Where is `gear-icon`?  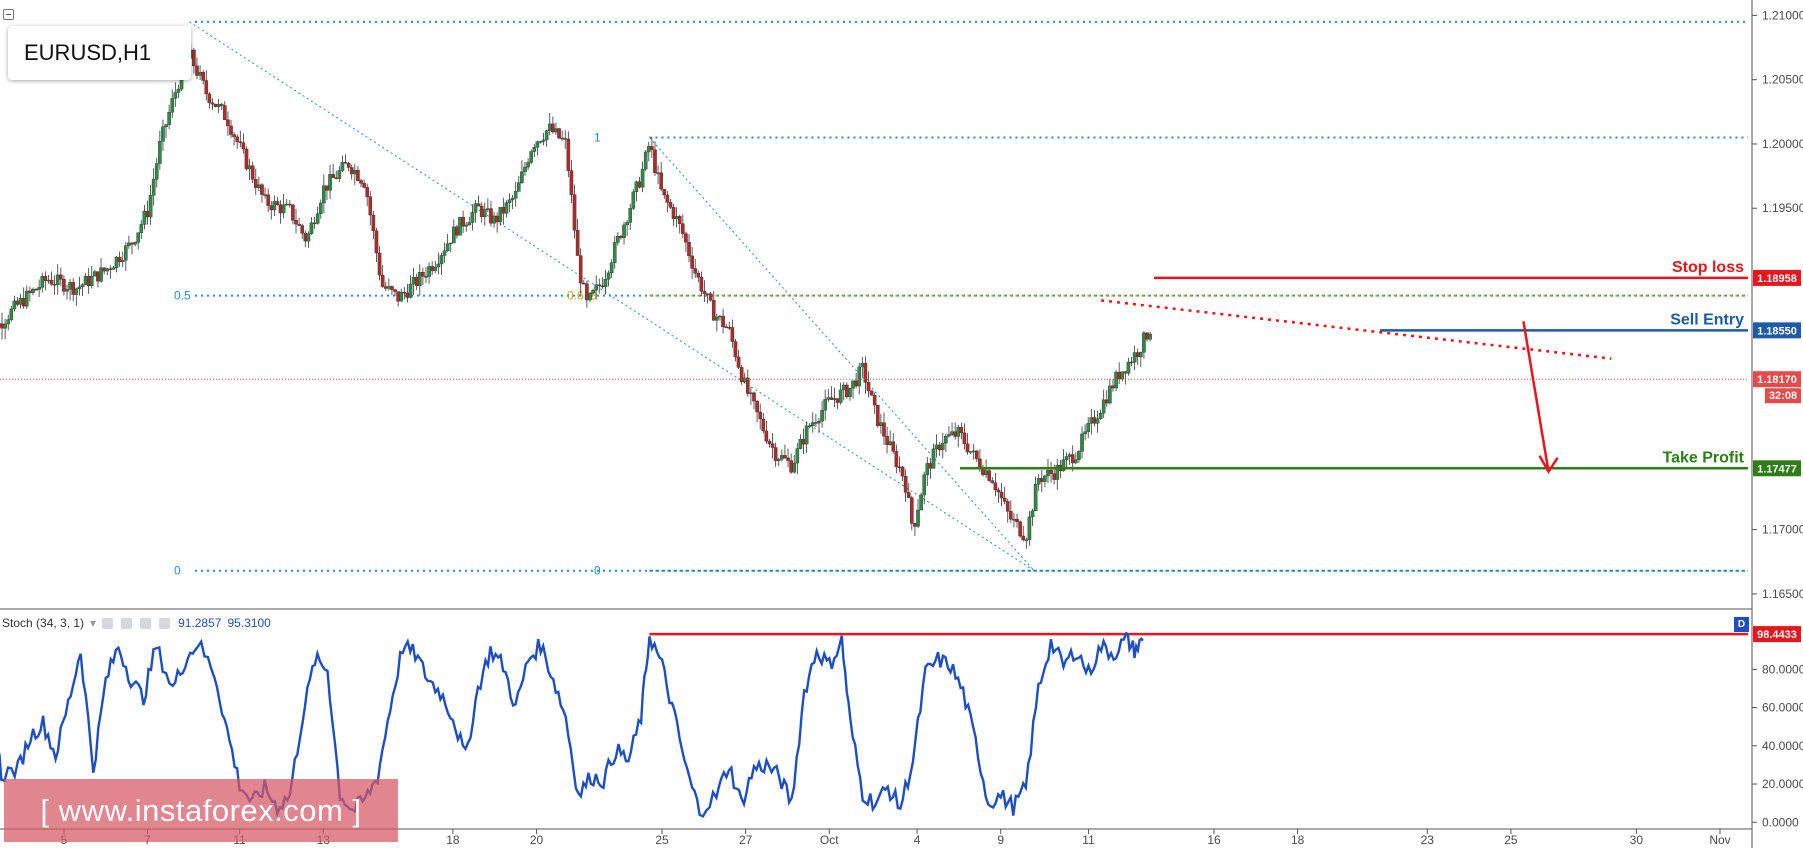
gear-icon is located at coordinates (127, 623).